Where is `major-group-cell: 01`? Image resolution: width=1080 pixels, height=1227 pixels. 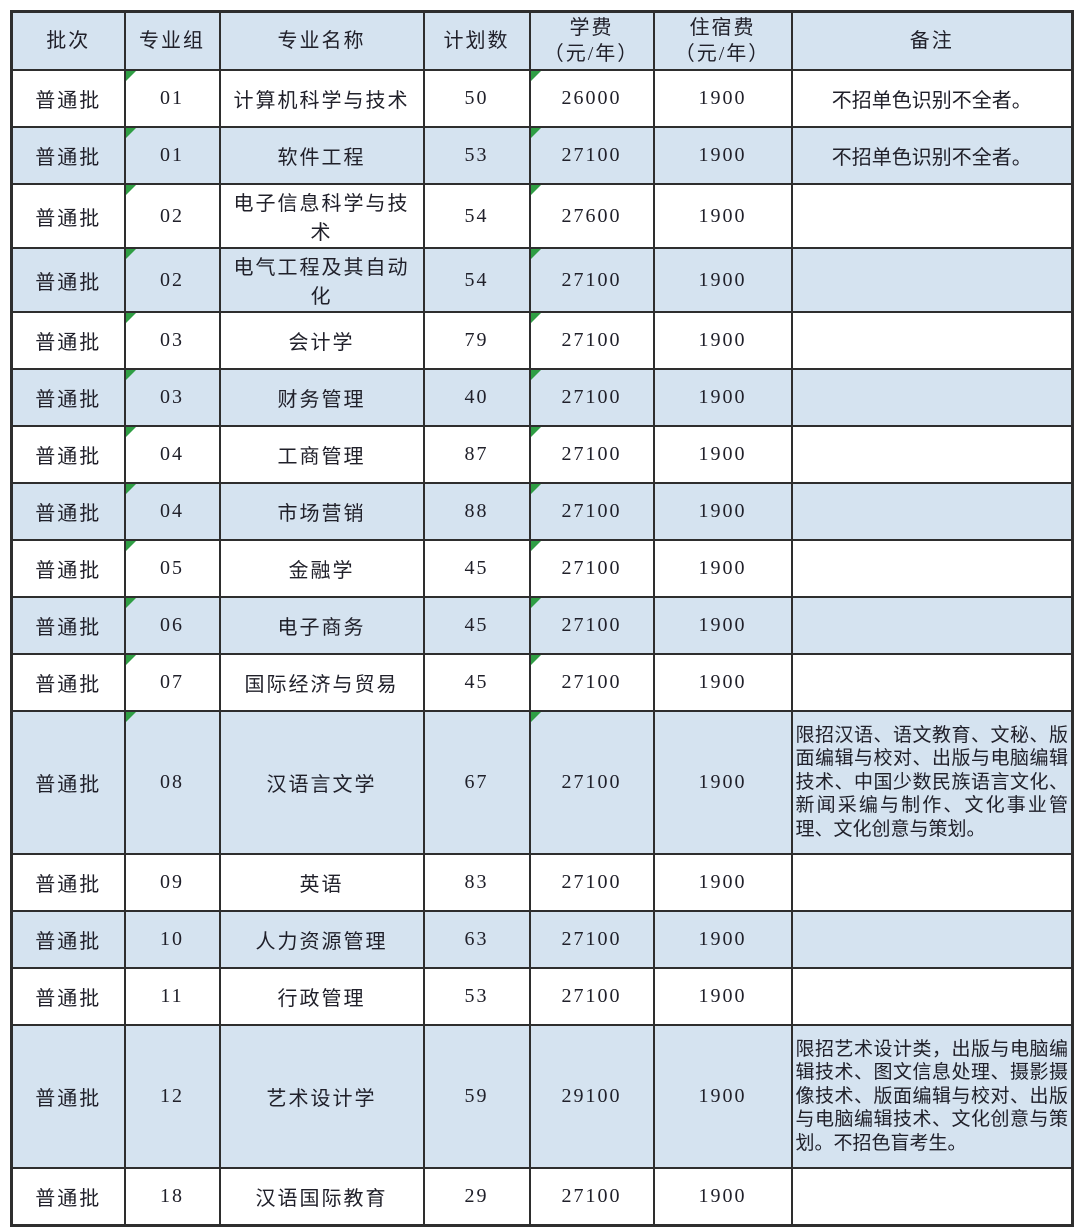 major-group-cell: 01 is located at coordinates (172, 98).